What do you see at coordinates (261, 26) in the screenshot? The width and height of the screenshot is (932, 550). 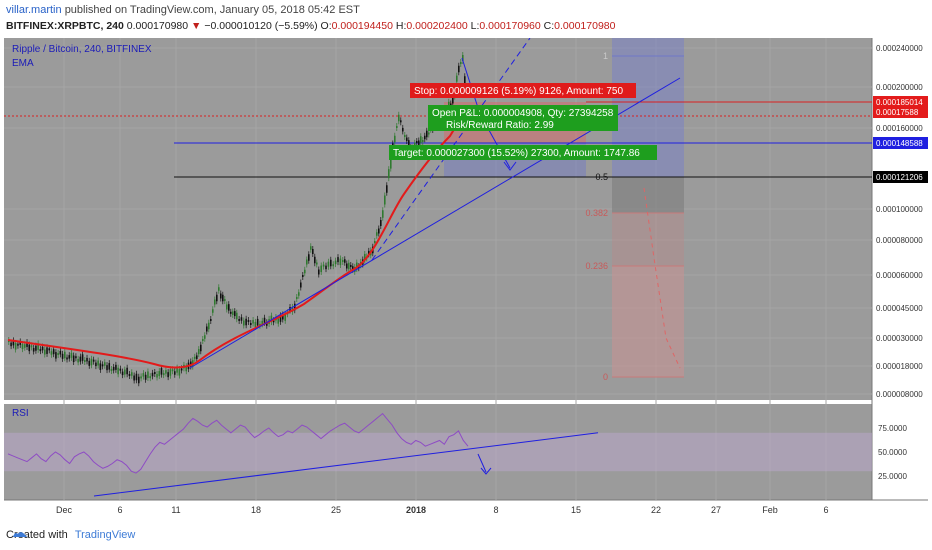 I see `price-change: −0.000010120 (−5.59%)` at bounding box center [261, 26].